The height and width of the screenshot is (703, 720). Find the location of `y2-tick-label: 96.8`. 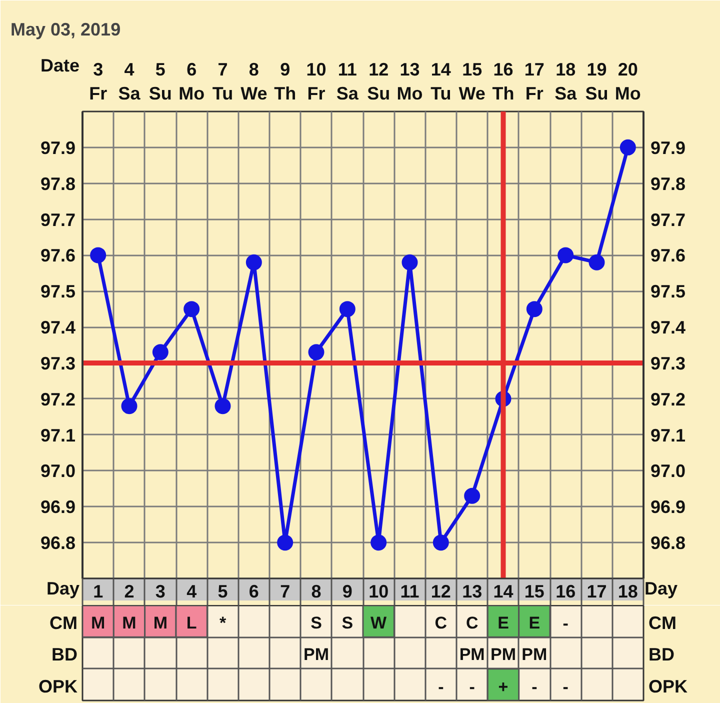

y2-tick-label: 96.8 is located at coordinates (668, 543).